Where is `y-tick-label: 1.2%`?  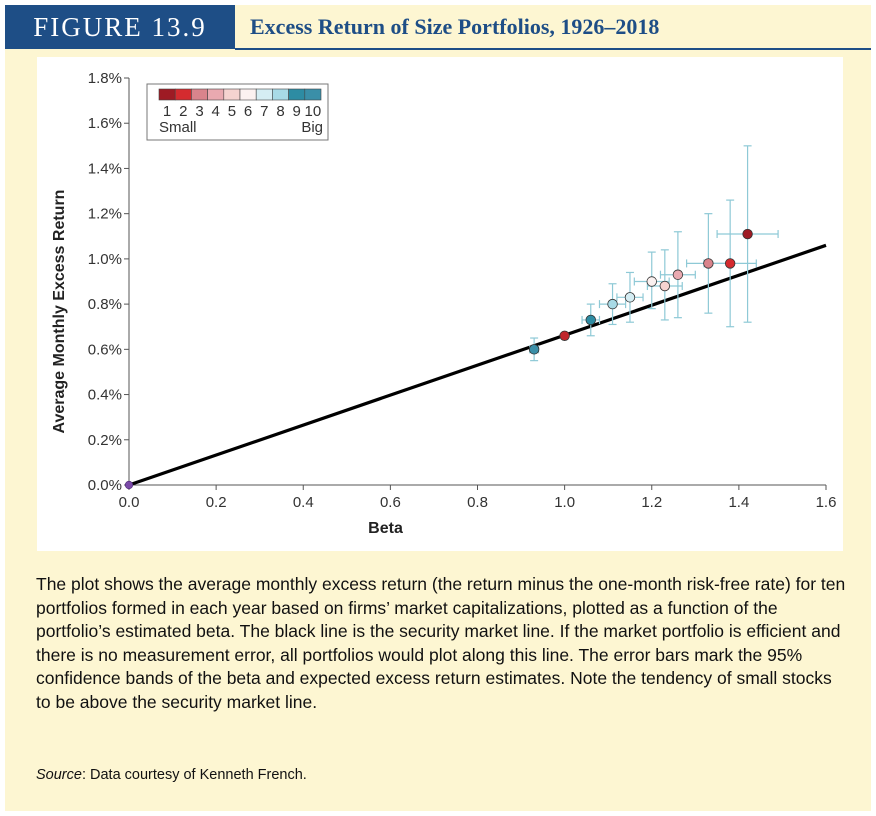 y-tick-label: 1.2% is located at coordinates (105, 214).